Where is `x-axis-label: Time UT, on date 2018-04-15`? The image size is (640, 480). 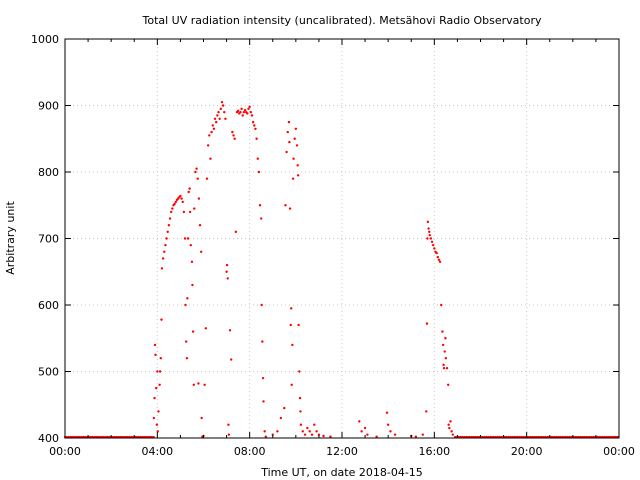 x-axis-label: Time UT, on date 2018-04-15 is located at coordinates (341, 472).